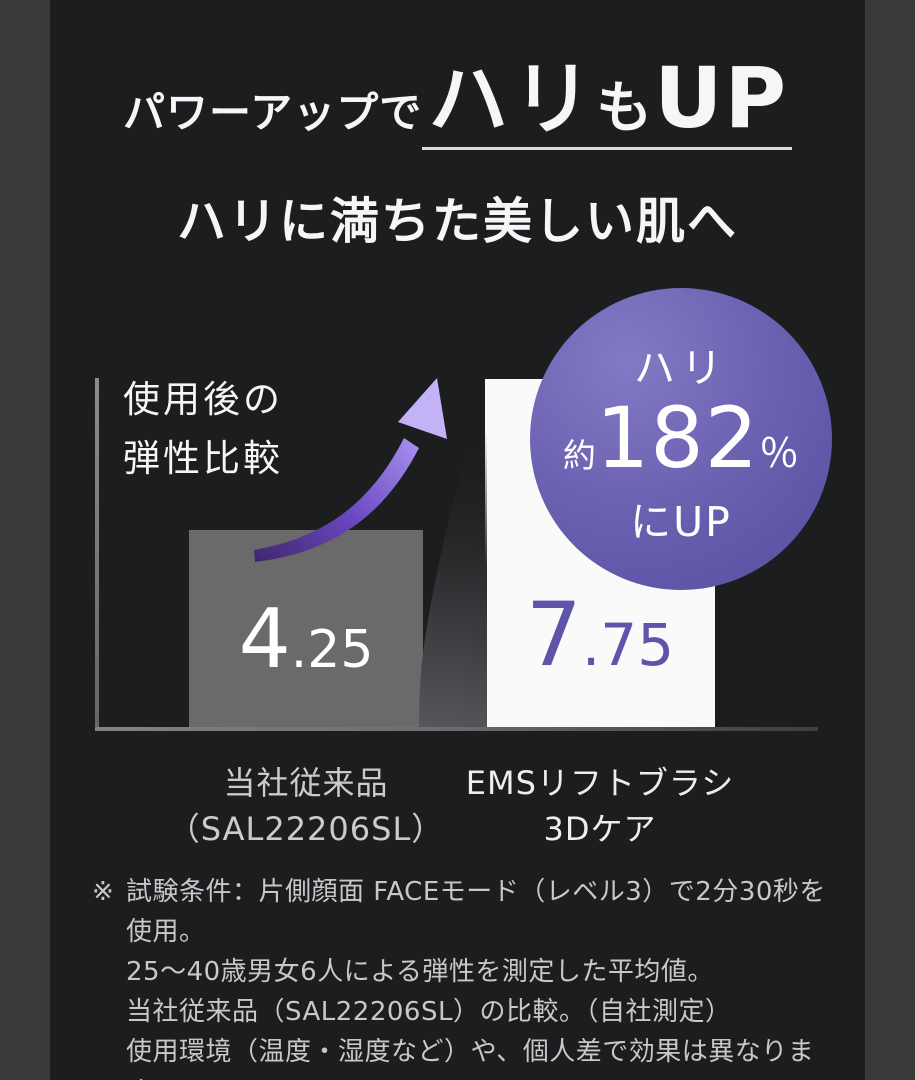 The height and width of the screenshot is (1080, 915). Describe the element at coordinates (97, 554) in the screenshot. I see `y-axis-line` at that location.